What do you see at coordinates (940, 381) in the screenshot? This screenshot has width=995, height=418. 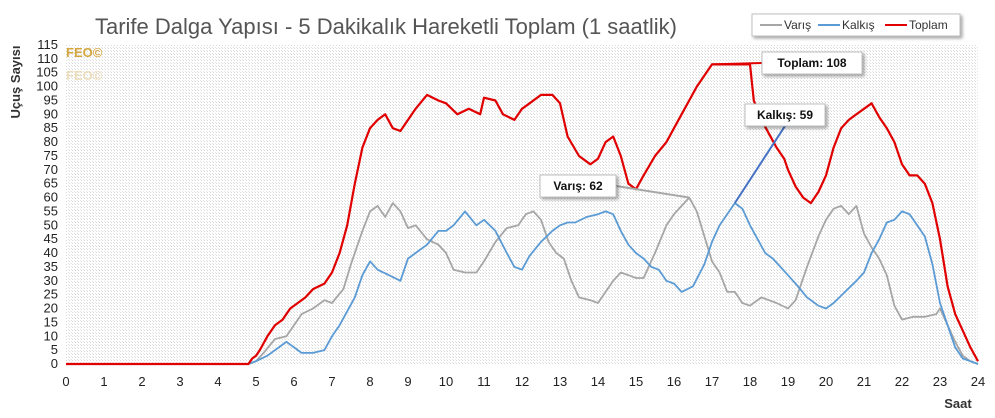 I see `x-tick-label: 23` at bounding box center [940, 381].